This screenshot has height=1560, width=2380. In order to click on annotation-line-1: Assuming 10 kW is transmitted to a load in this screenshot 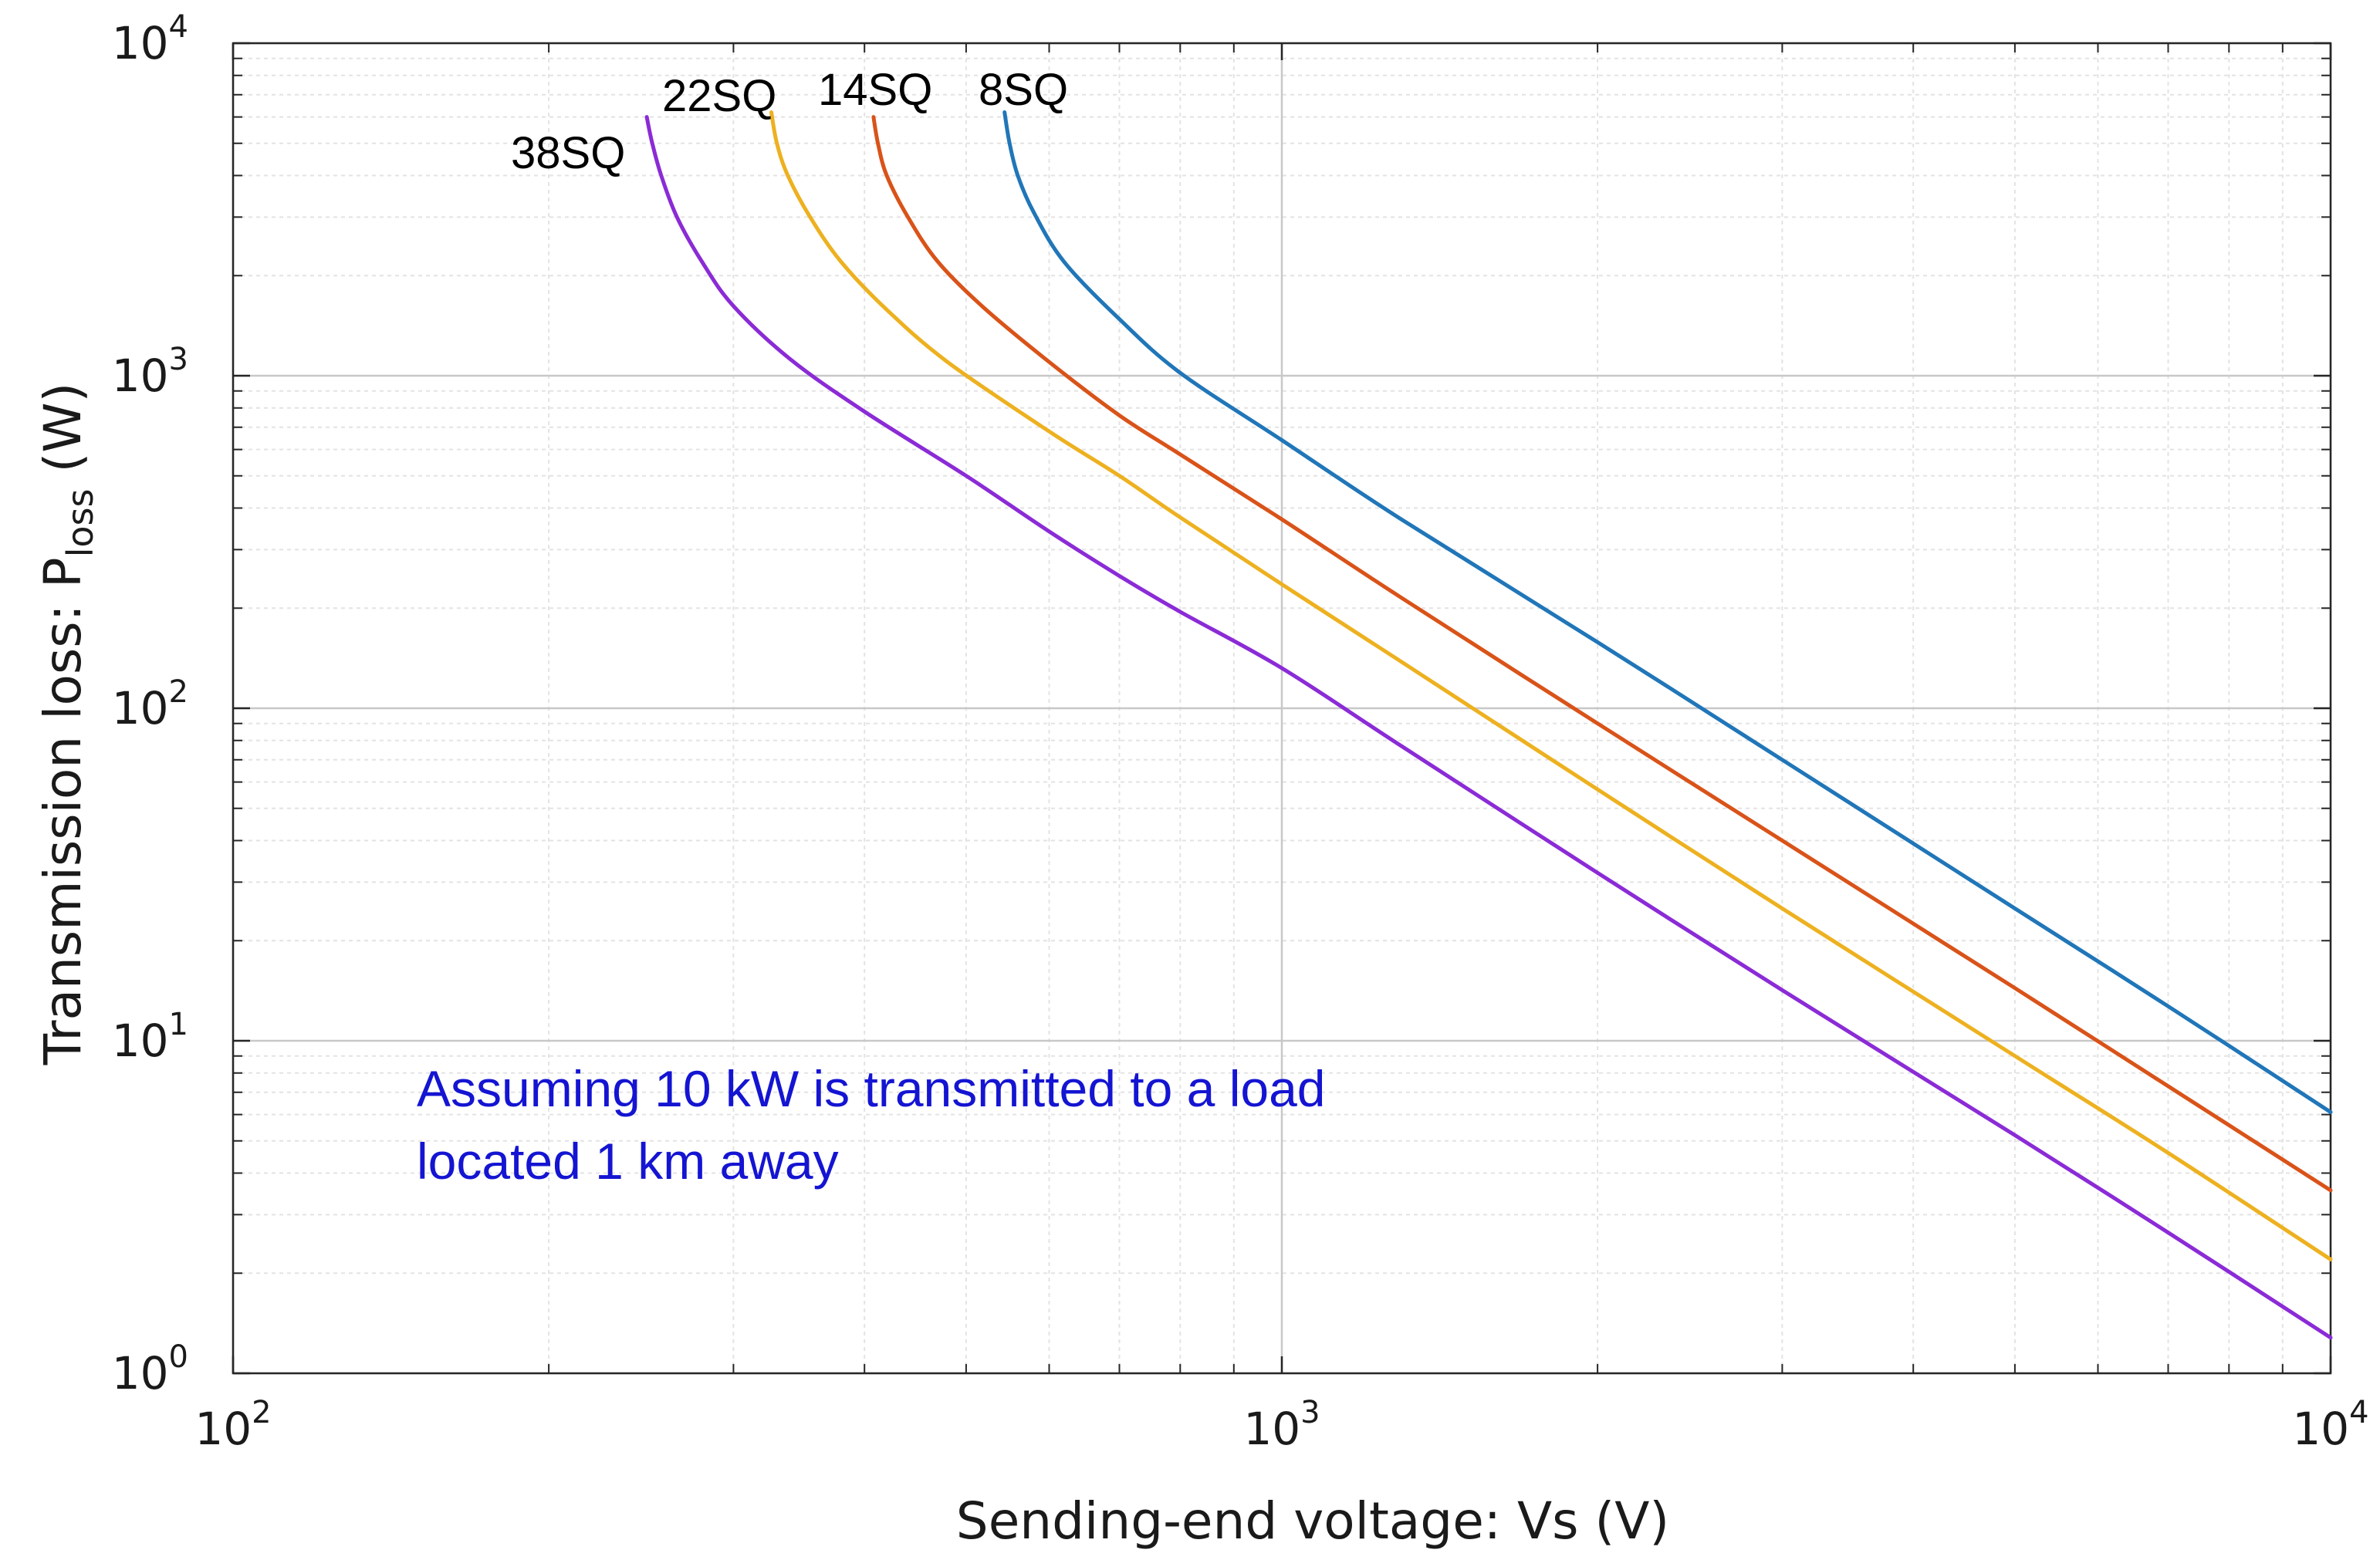, I will do `click(871, 1089)`.